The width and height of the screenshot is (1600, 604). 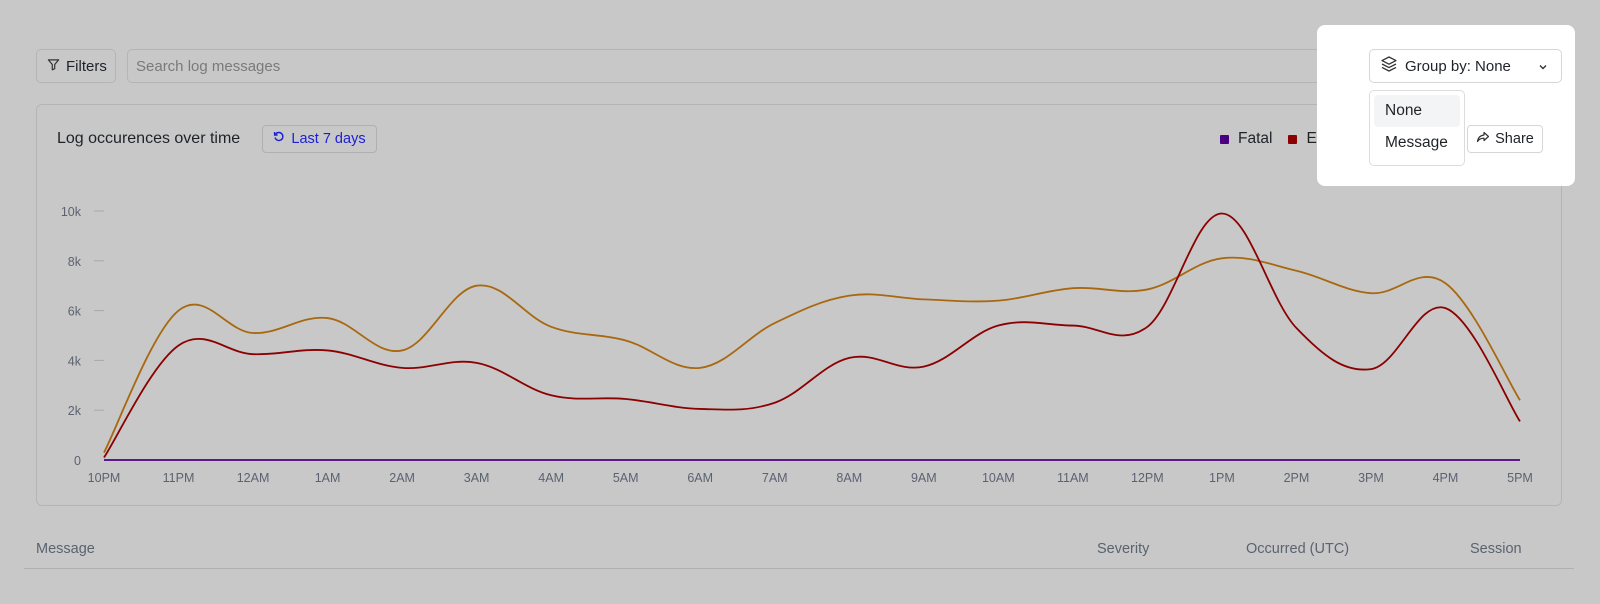 I want to click on group-by-label: Group by: None, so click(x=1458, y=66).